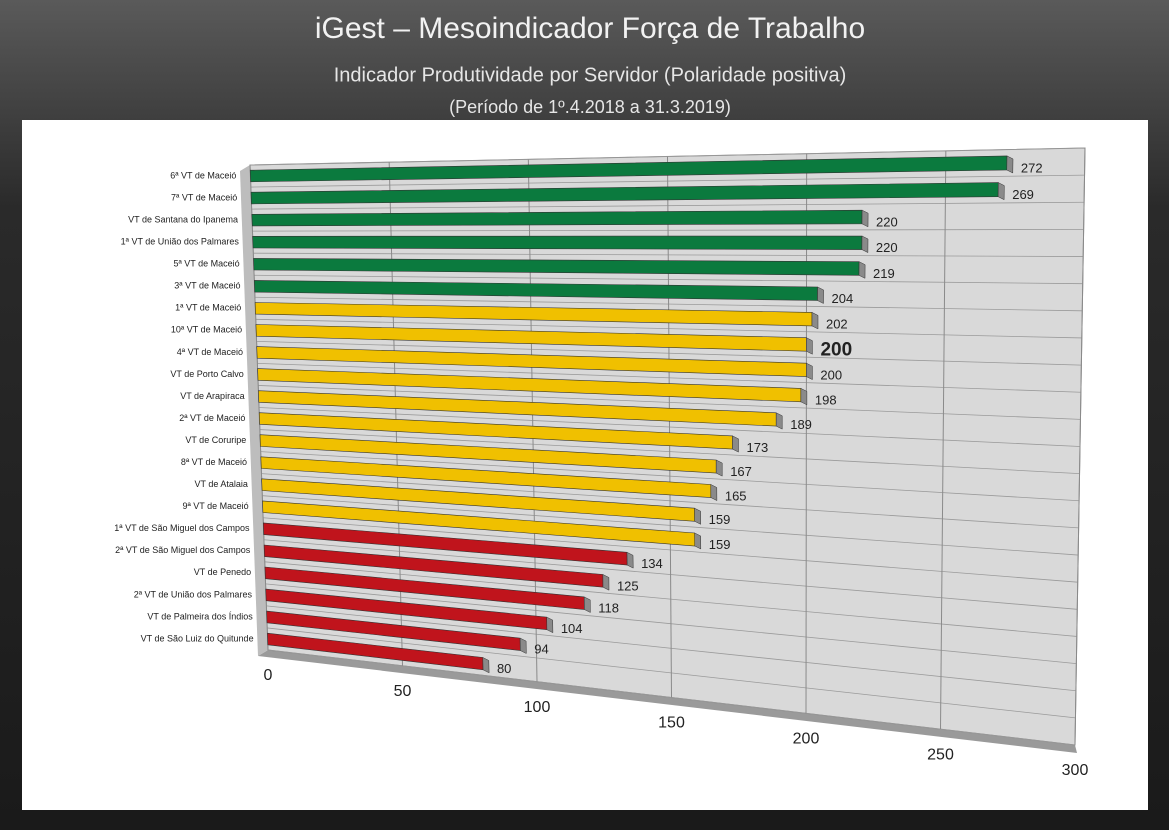 This screenshot has width=1169, height=830. Describe the element at coordinates (193, 594) in the screenshot. I see `category-label: 2ª VT de União dos Palmares` at that location.